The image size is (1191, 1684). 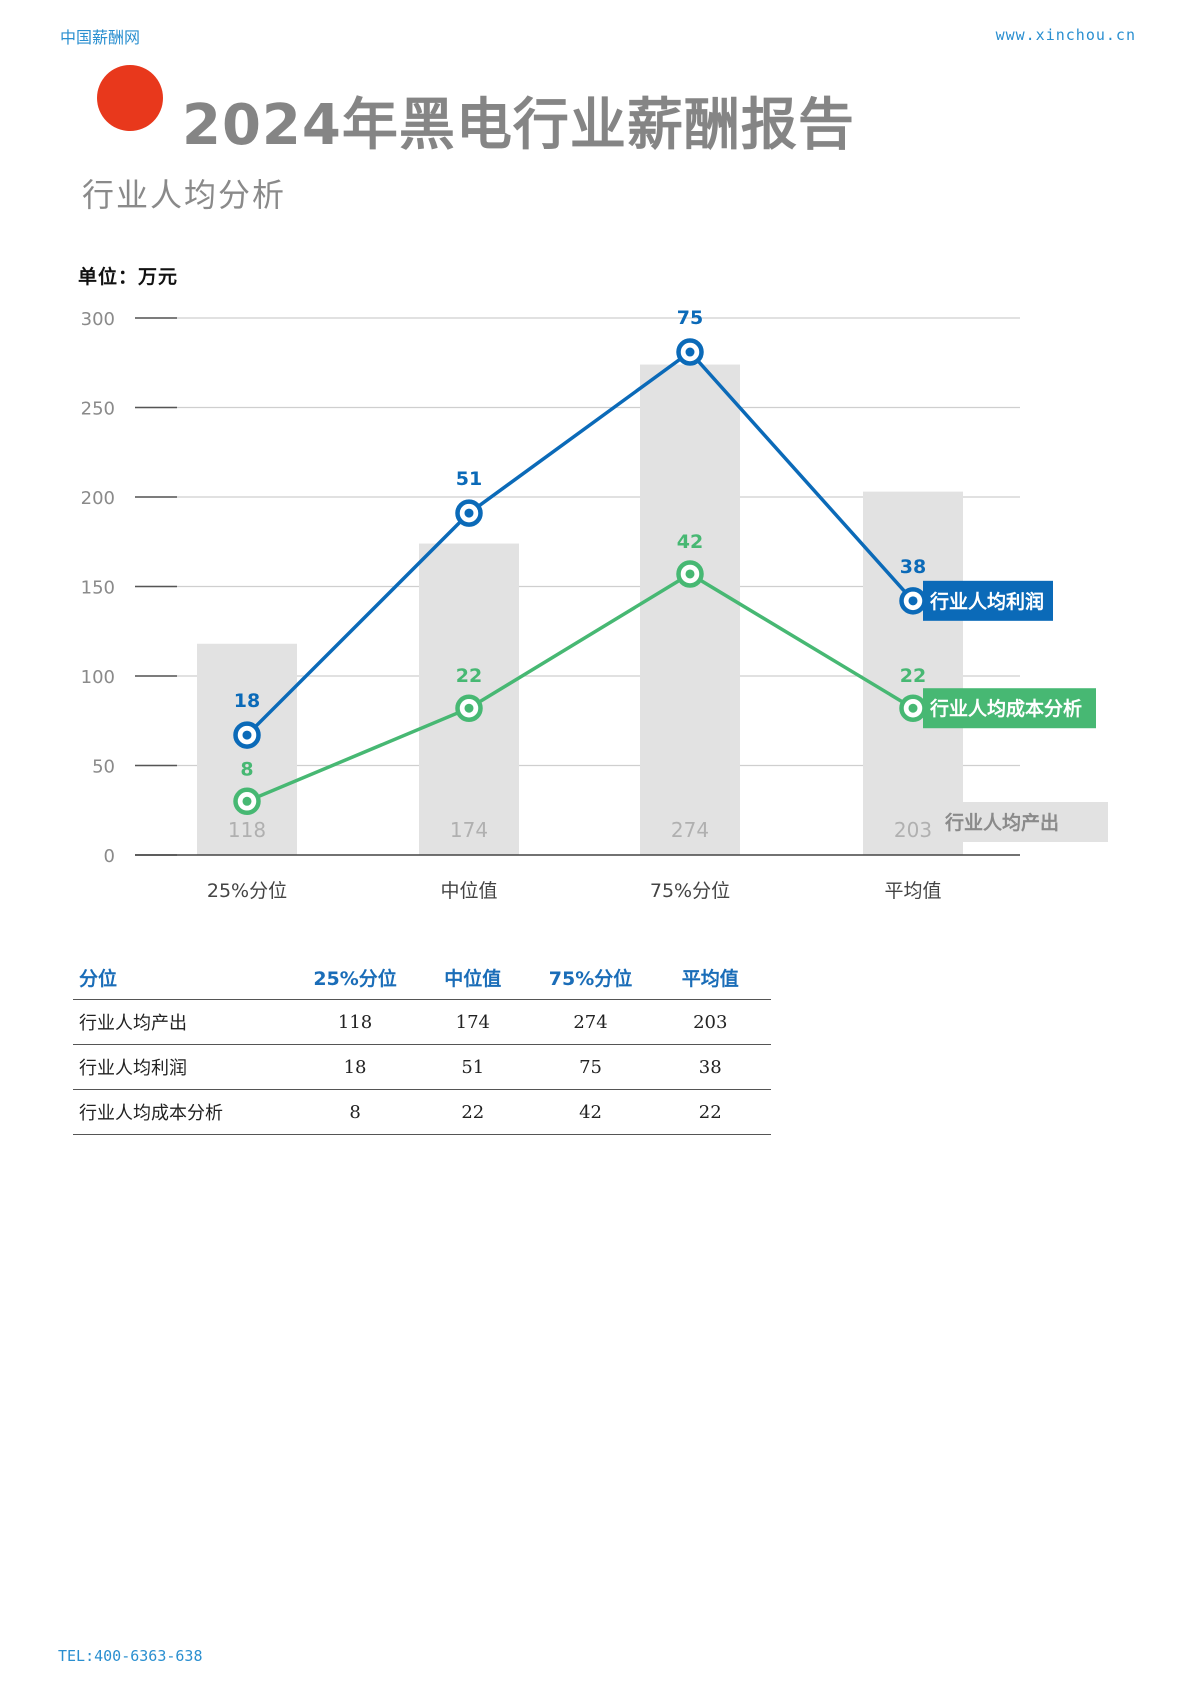 I want to click on y-tick-label: 250, so click(x=98, y=409).